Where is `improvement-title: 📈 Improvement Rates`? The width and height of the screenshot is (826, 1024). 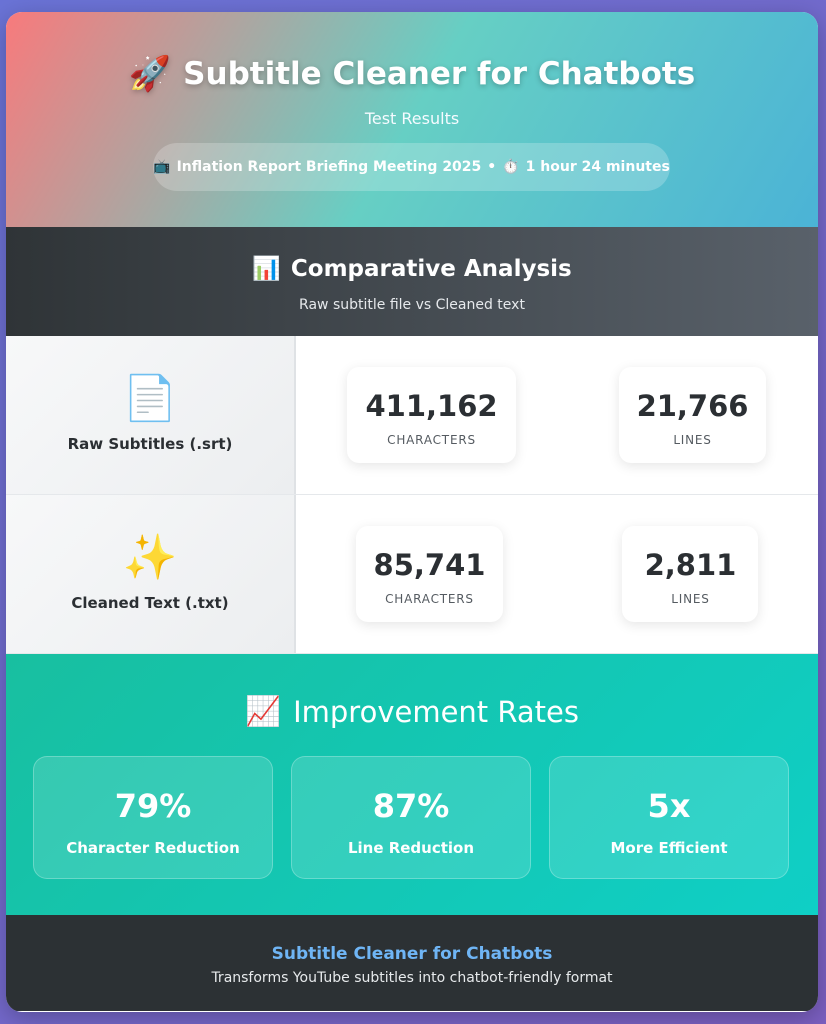 improvement-title: 📈 Improvement Rates is located at coordinates (412, 711).